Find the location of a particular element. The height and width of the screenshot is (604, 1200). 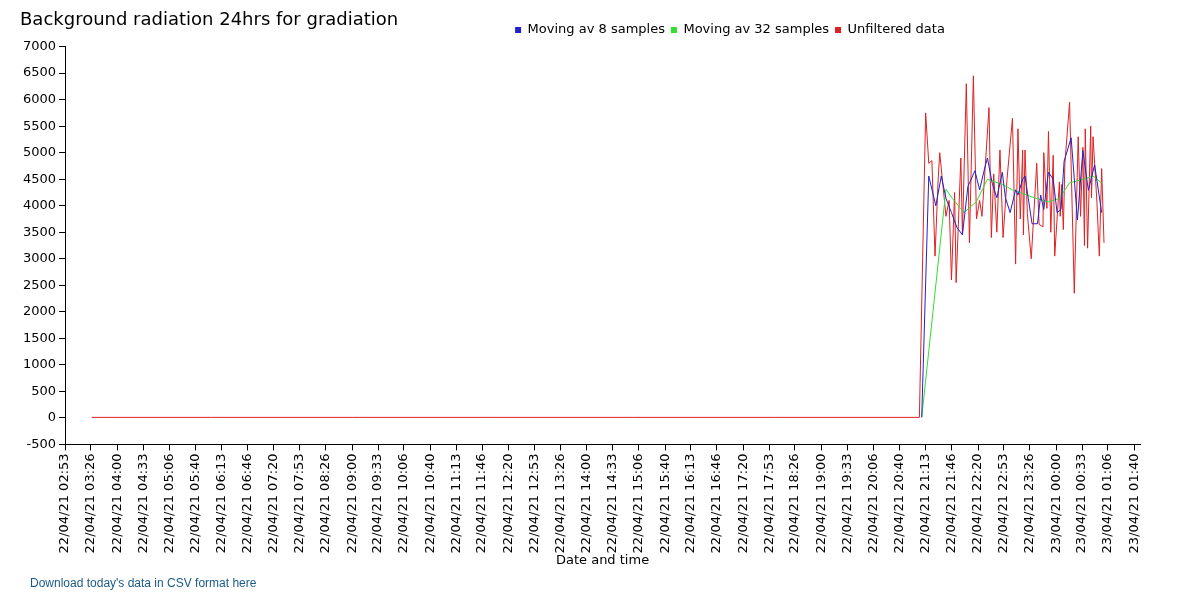

x-tick-label: 22/04/21 18:26 is located at coordinates (794, 503).